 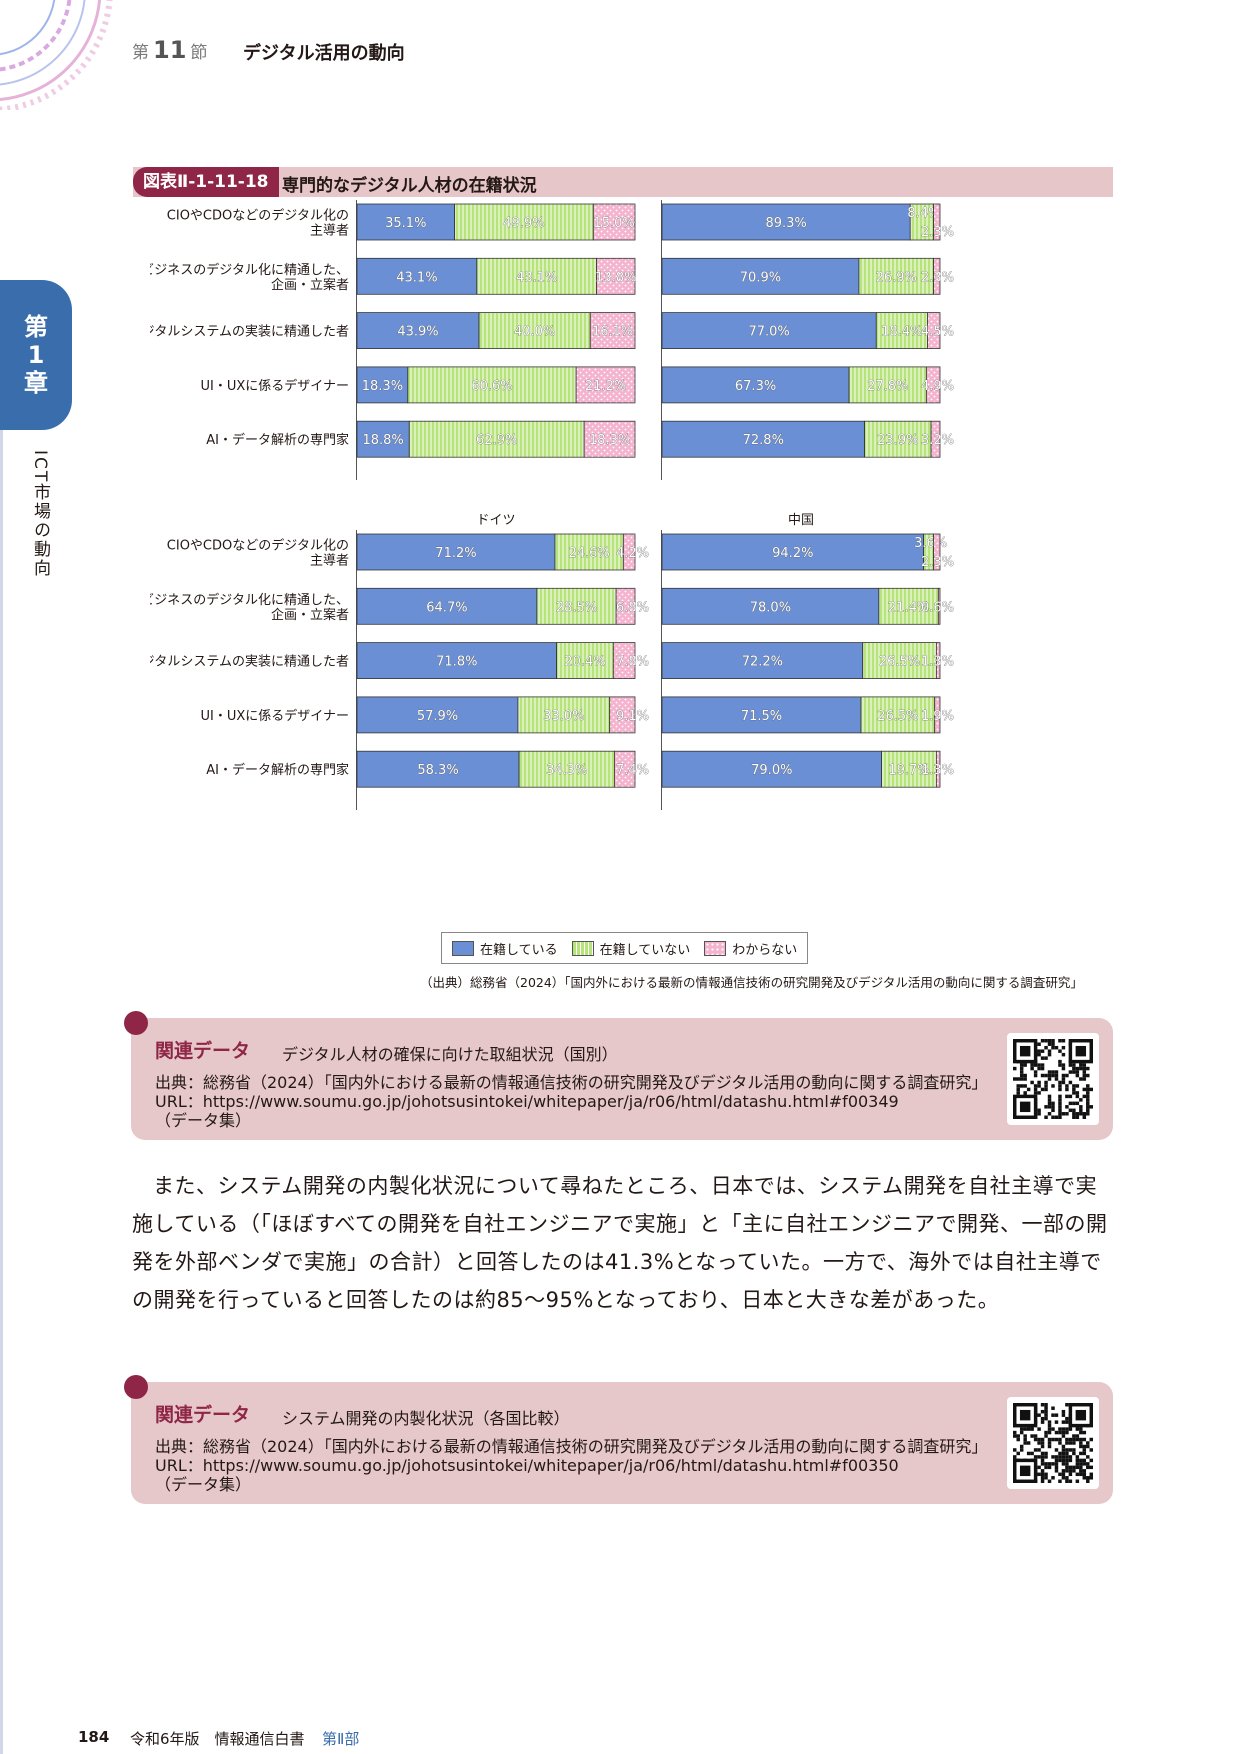 I want to click on data-label-absent: 40.0%, so click(x=534, y=332).